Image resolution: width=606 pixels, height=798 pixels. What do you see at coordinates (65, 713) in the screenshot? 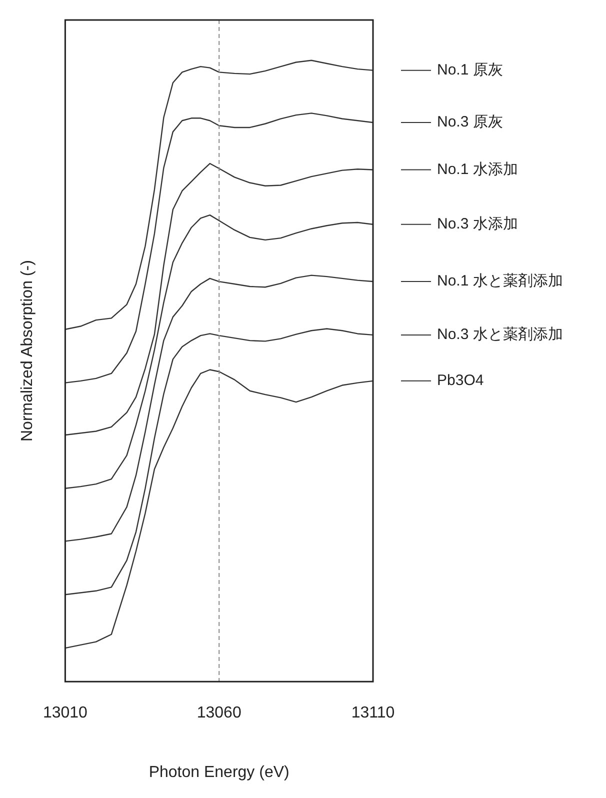
I see `x-tick-label: 13010` at bounding box center [65, 713].